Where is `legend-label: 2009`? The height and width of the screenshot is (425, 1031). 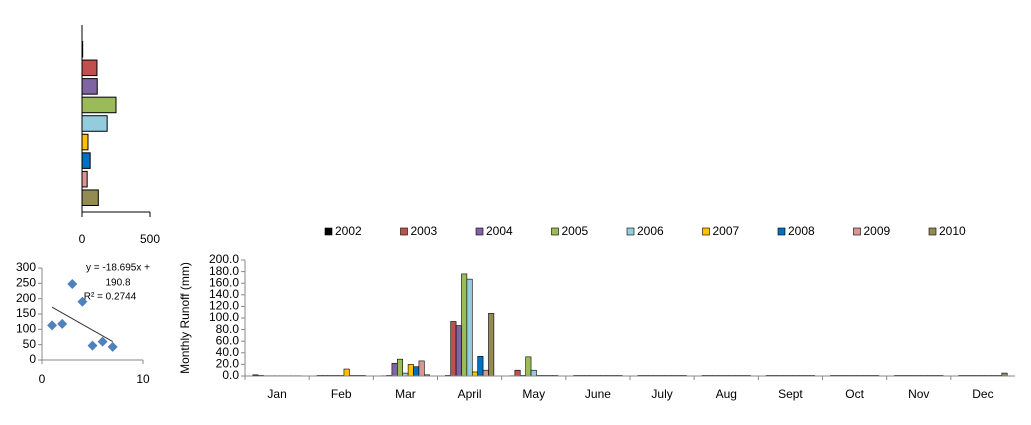 legend-label: 2009 is located at coordinates (877, 231).